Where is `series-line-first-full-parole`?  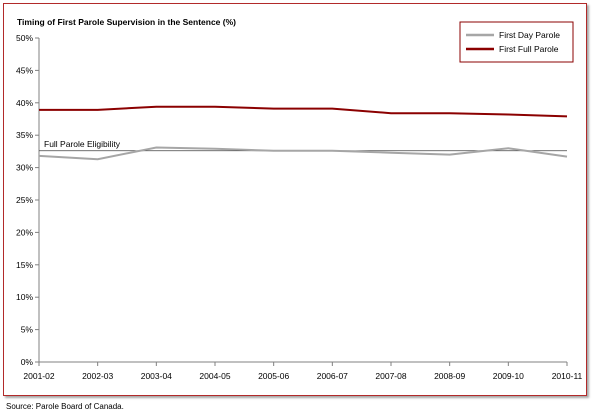
series-line-first-full-parole is located at coordinates (303, 111).